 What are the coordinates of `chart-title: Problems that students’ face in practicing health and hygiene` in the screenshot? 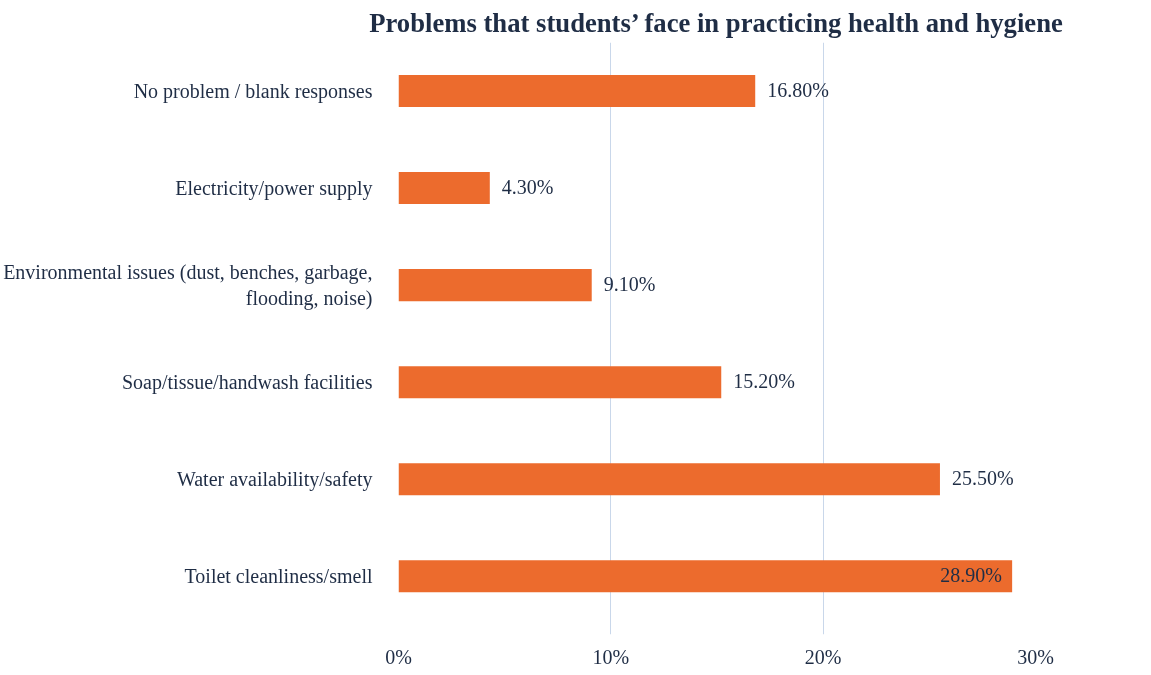 It's located at (716, 22).